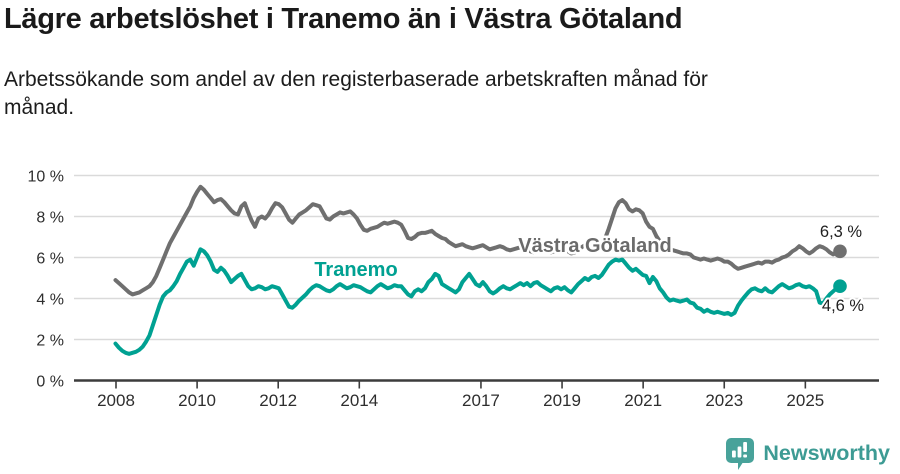 The image size is (900, 474). What do you see at coordinates (481, 400) in the screenshot?
I see `x-axis-label-2017: 2017` at bounding box center [481, 400].